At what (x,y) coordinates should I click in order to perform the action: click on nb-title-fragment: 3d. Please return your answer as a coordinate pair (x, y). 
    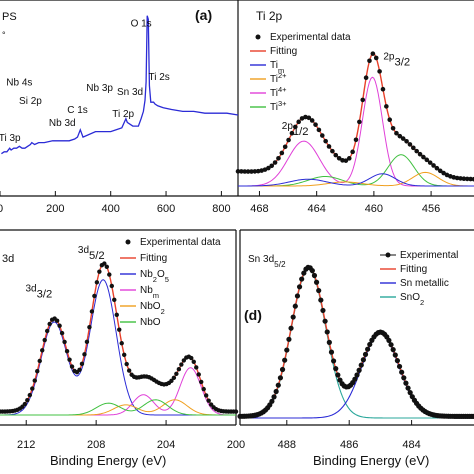
    Looking at the image, I should click on (8, 259).